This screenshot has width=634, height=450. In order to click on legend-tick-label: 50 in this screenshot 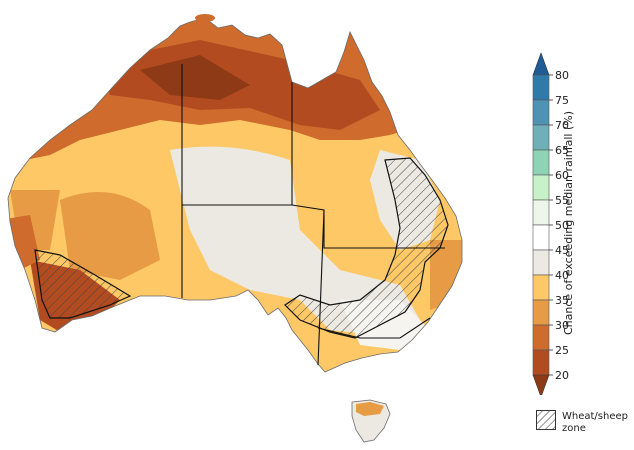, I will do `click(562, 225)`.